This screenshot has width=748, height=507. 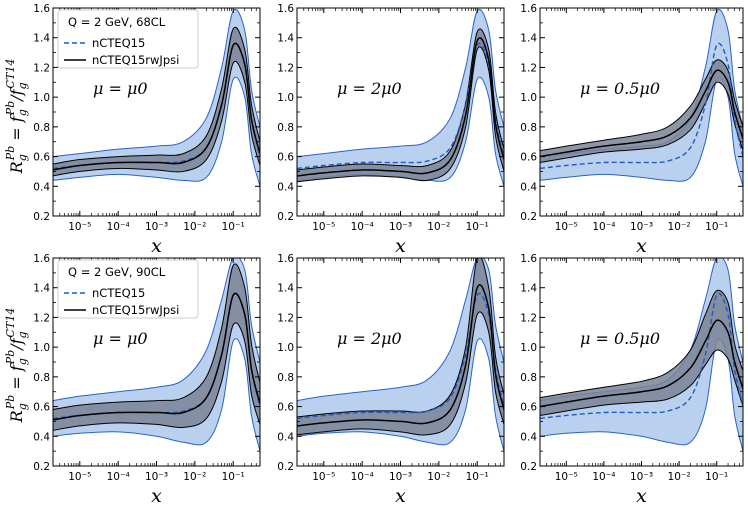 What do you see at coordinates (369, 338) in the screenshot?
I see `mu-annotation: μ = 2μ0` at bounding box center [369, 338].